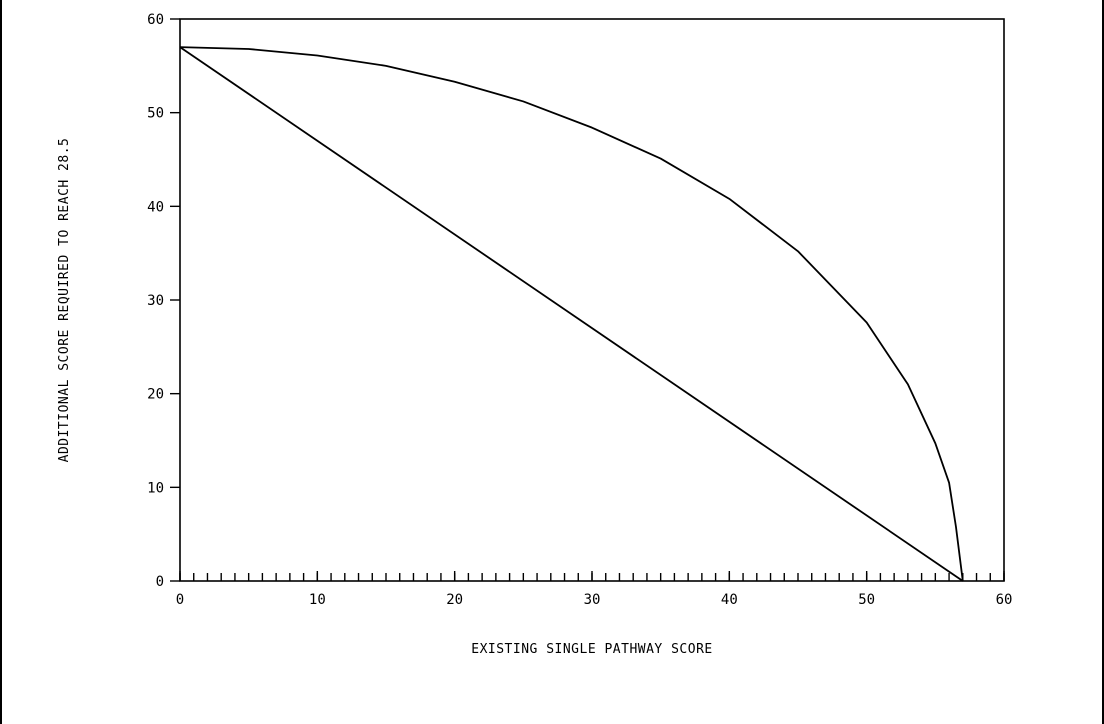  What do you see at coordinates (866, 600) in the screenshot?
I see `x-tick-label: 50` at bounding box center [866, 600].